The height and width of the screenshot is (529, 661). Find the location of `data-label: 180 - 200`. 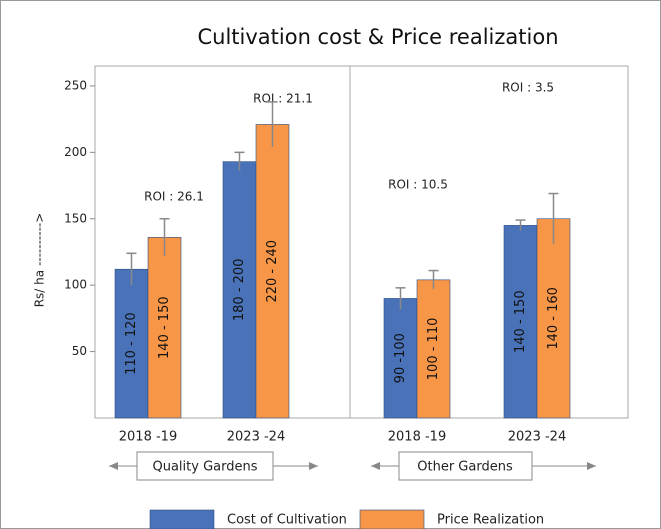

data-label: 180 - 200 is located at coordinates (239, 290).